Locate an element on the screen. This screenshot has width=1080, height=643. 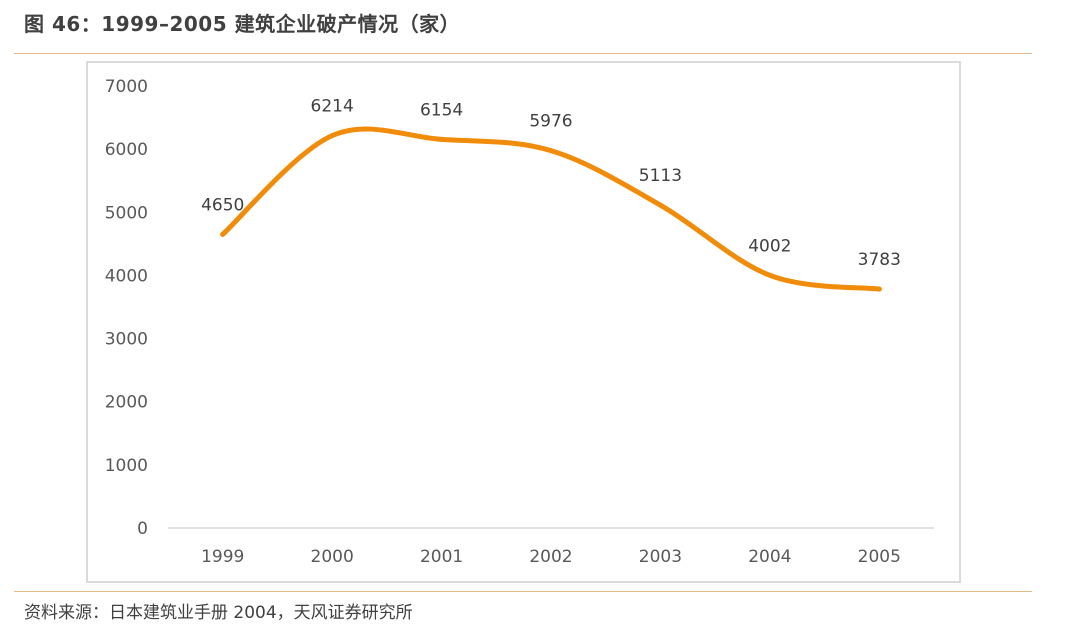
figure-title: 图 46：1999–2005 建筑企业破产情况（家） is located at coordinates (242, 24).